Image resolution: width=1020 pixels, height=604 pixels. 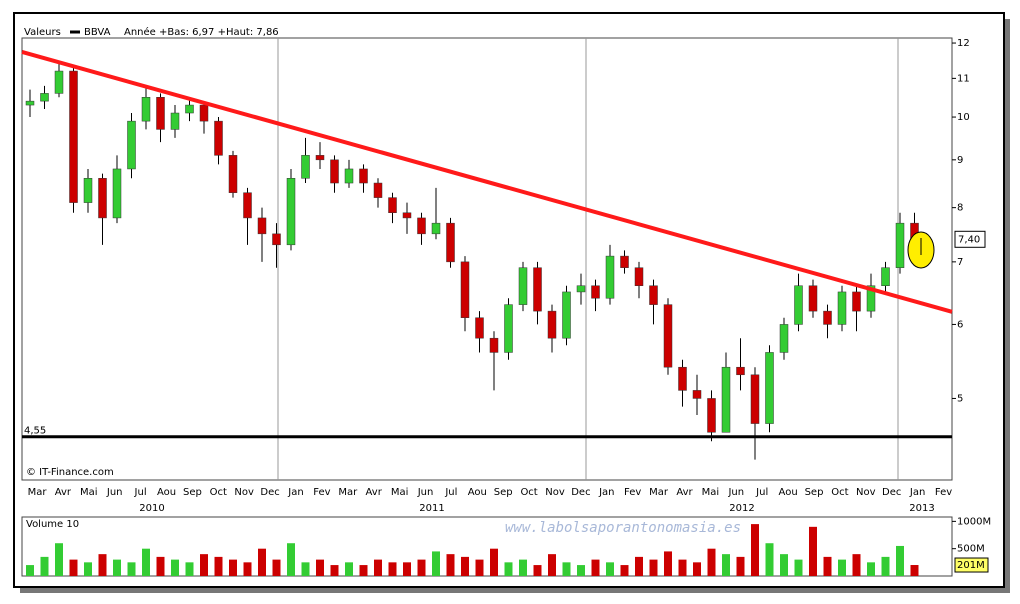 I want to click on last-volume-box, so click(x=971, y=565).